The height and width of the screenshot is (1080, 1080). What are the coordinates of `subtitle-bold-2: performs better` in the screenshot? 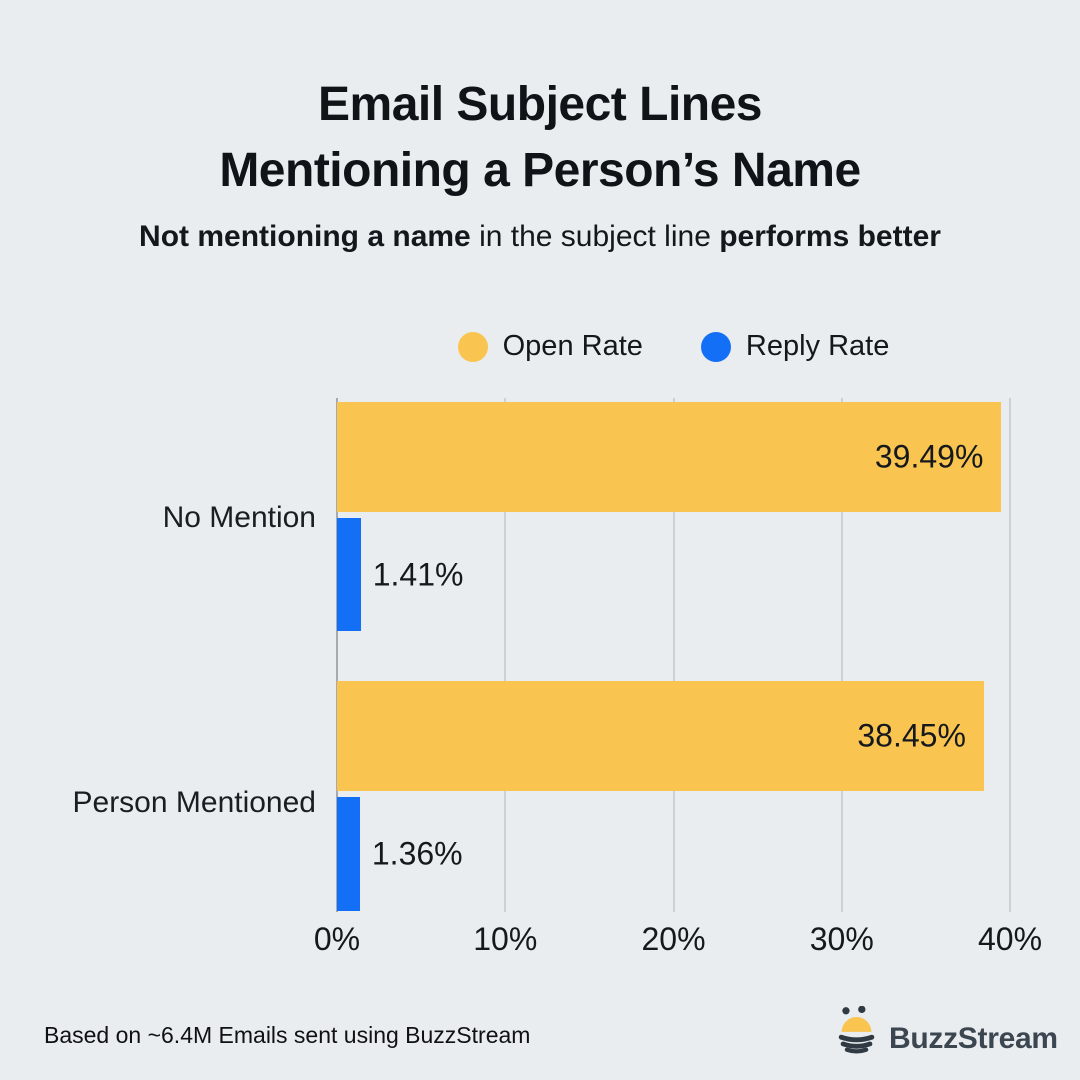 It's located at (830, 236).